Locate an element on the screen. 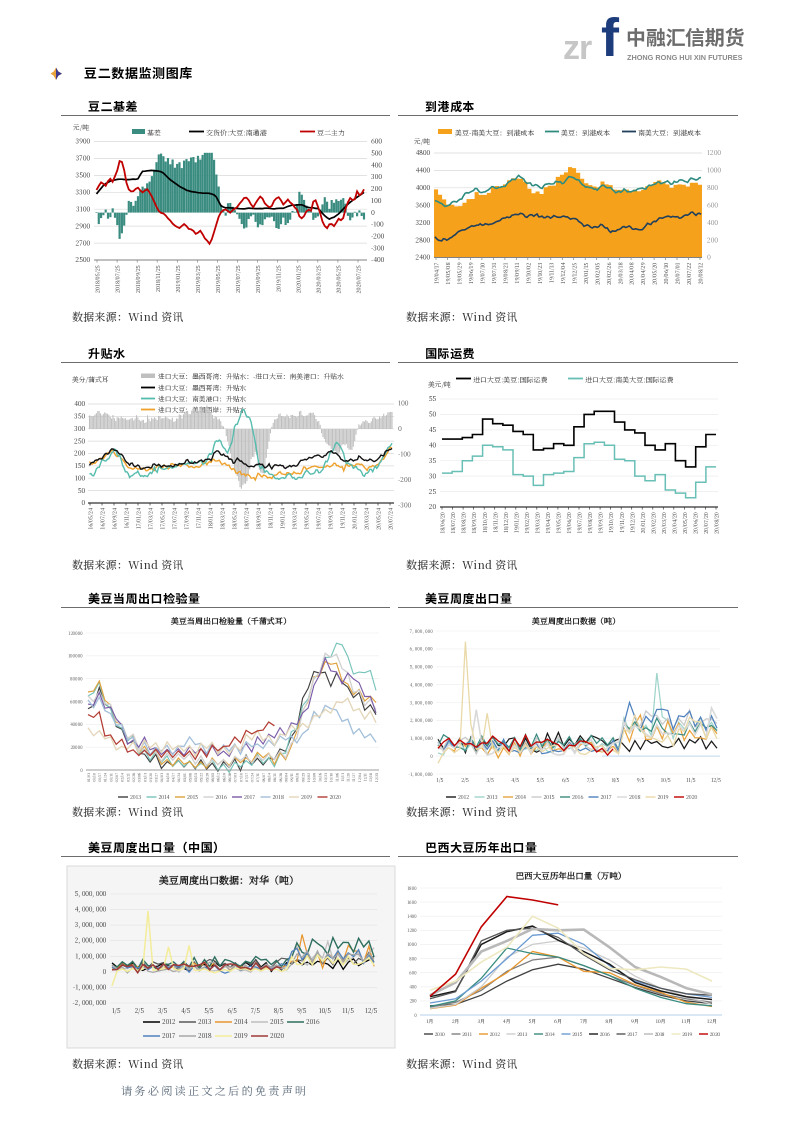 The image size is (793, 1122). svg-text: 2013 is located at coordinates (204, 1021).